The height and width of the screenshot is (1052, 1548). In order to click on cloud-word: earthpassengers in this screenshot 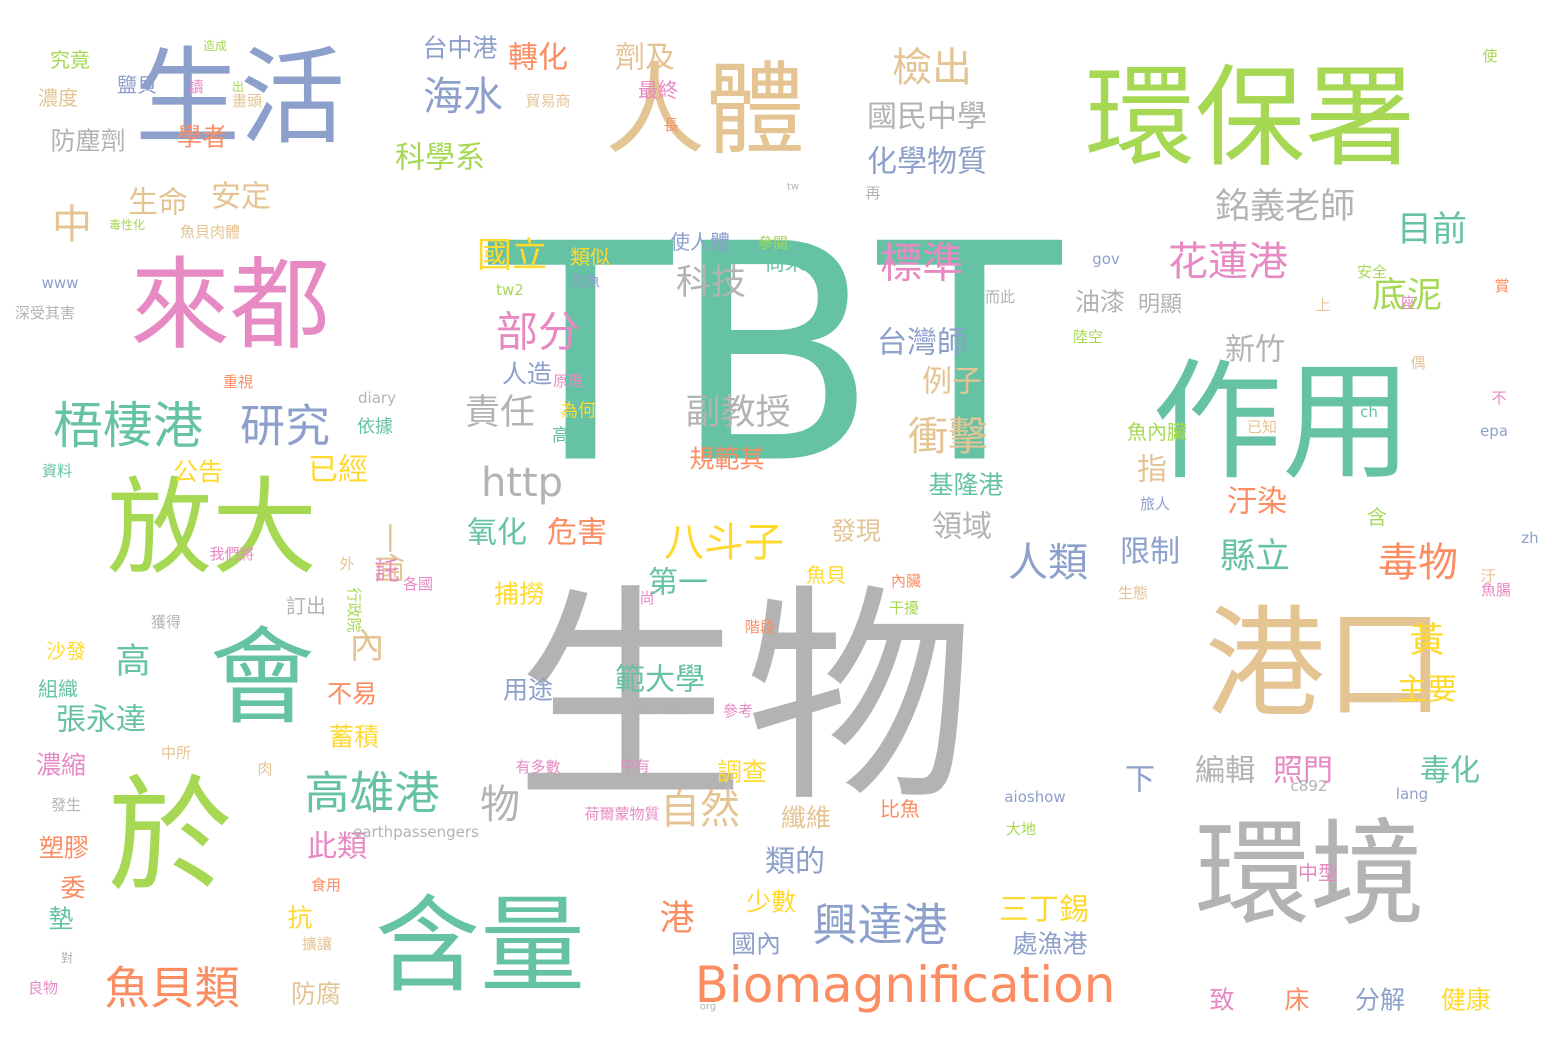, I will do `click(416, 832)`.